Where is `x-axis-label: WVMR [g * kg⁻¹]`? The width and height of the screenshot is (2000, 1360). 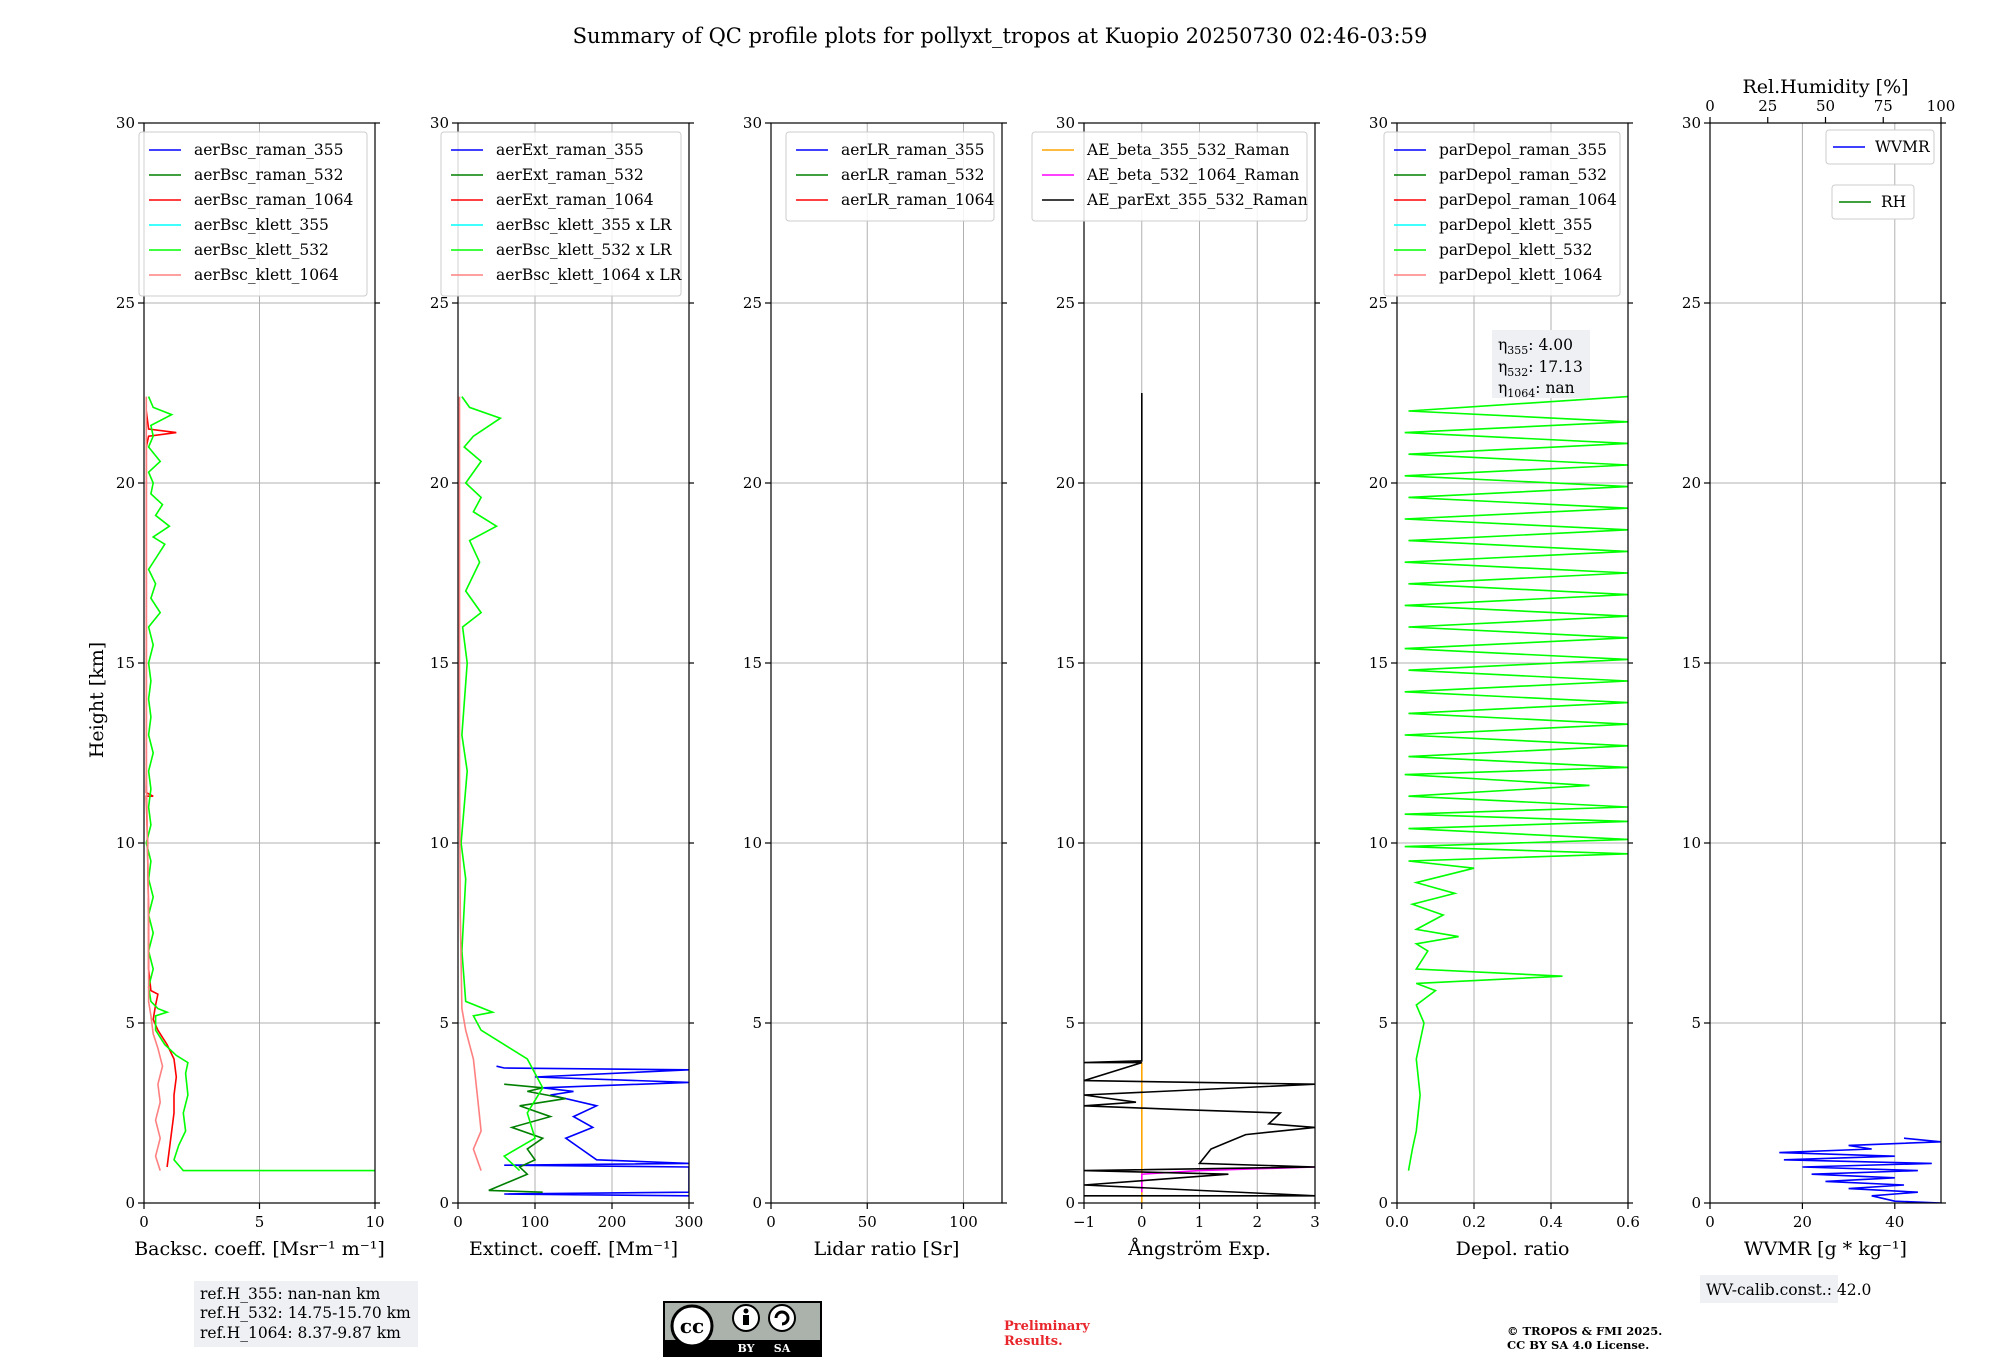 x-axis-label: WVMR [g * kg⁻¹] is located at coordinates (1825, 1249).